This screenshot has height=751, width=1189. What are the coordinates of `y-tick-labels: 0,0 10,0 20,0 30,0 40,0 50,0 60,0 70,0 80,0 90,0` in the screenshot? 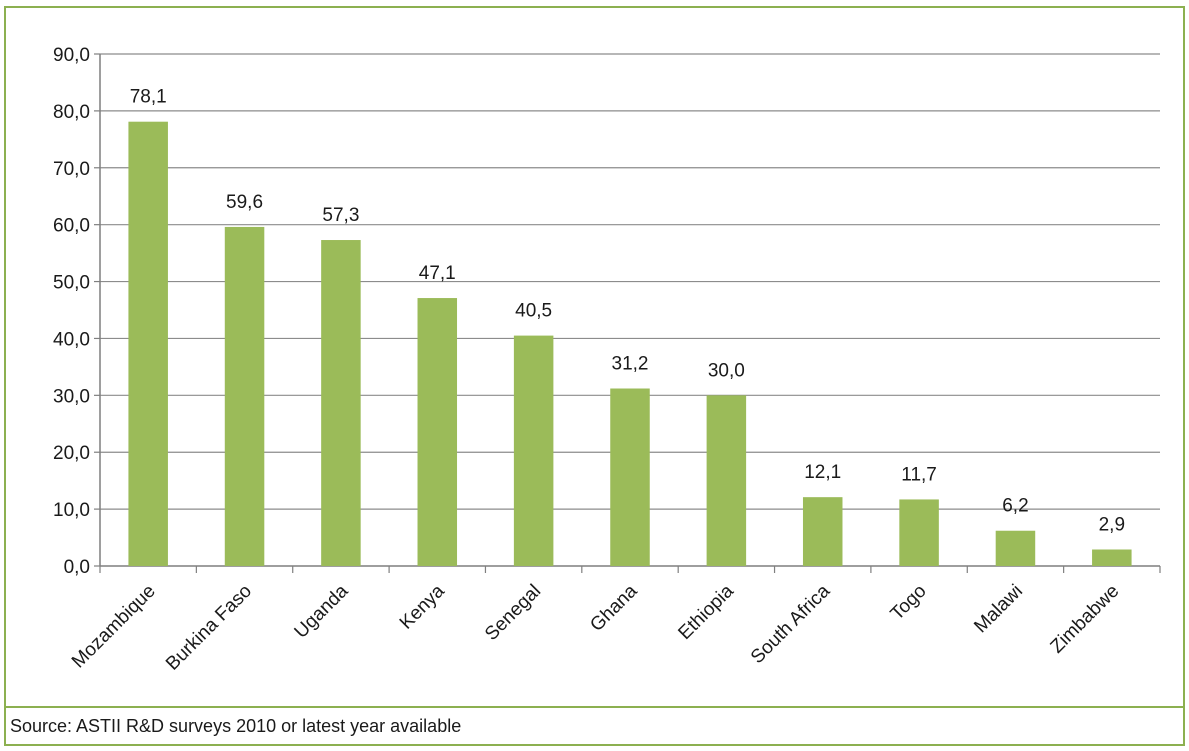 It's located at (71, 311).